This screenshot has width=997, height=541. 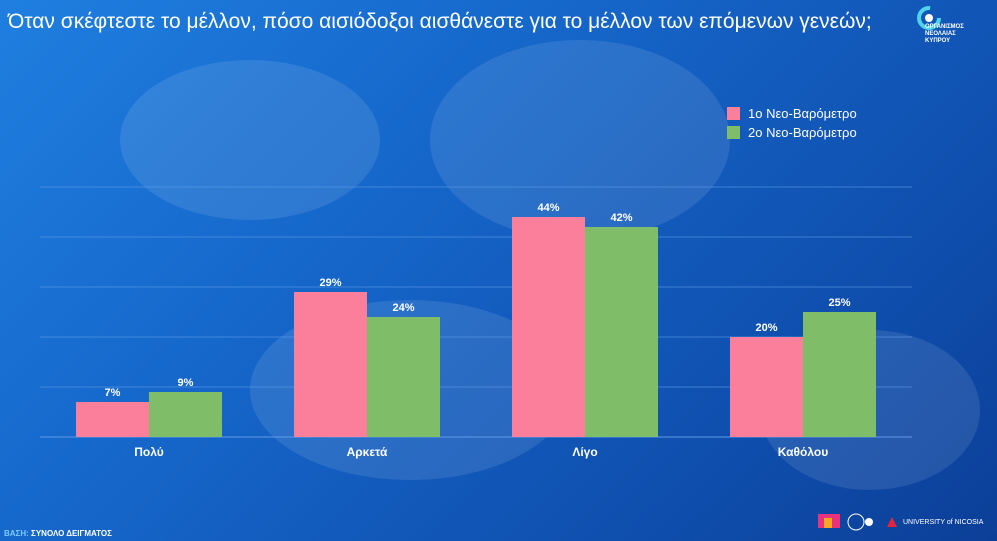 I want to click on data-label: 42%, so click(x=621, y=218).